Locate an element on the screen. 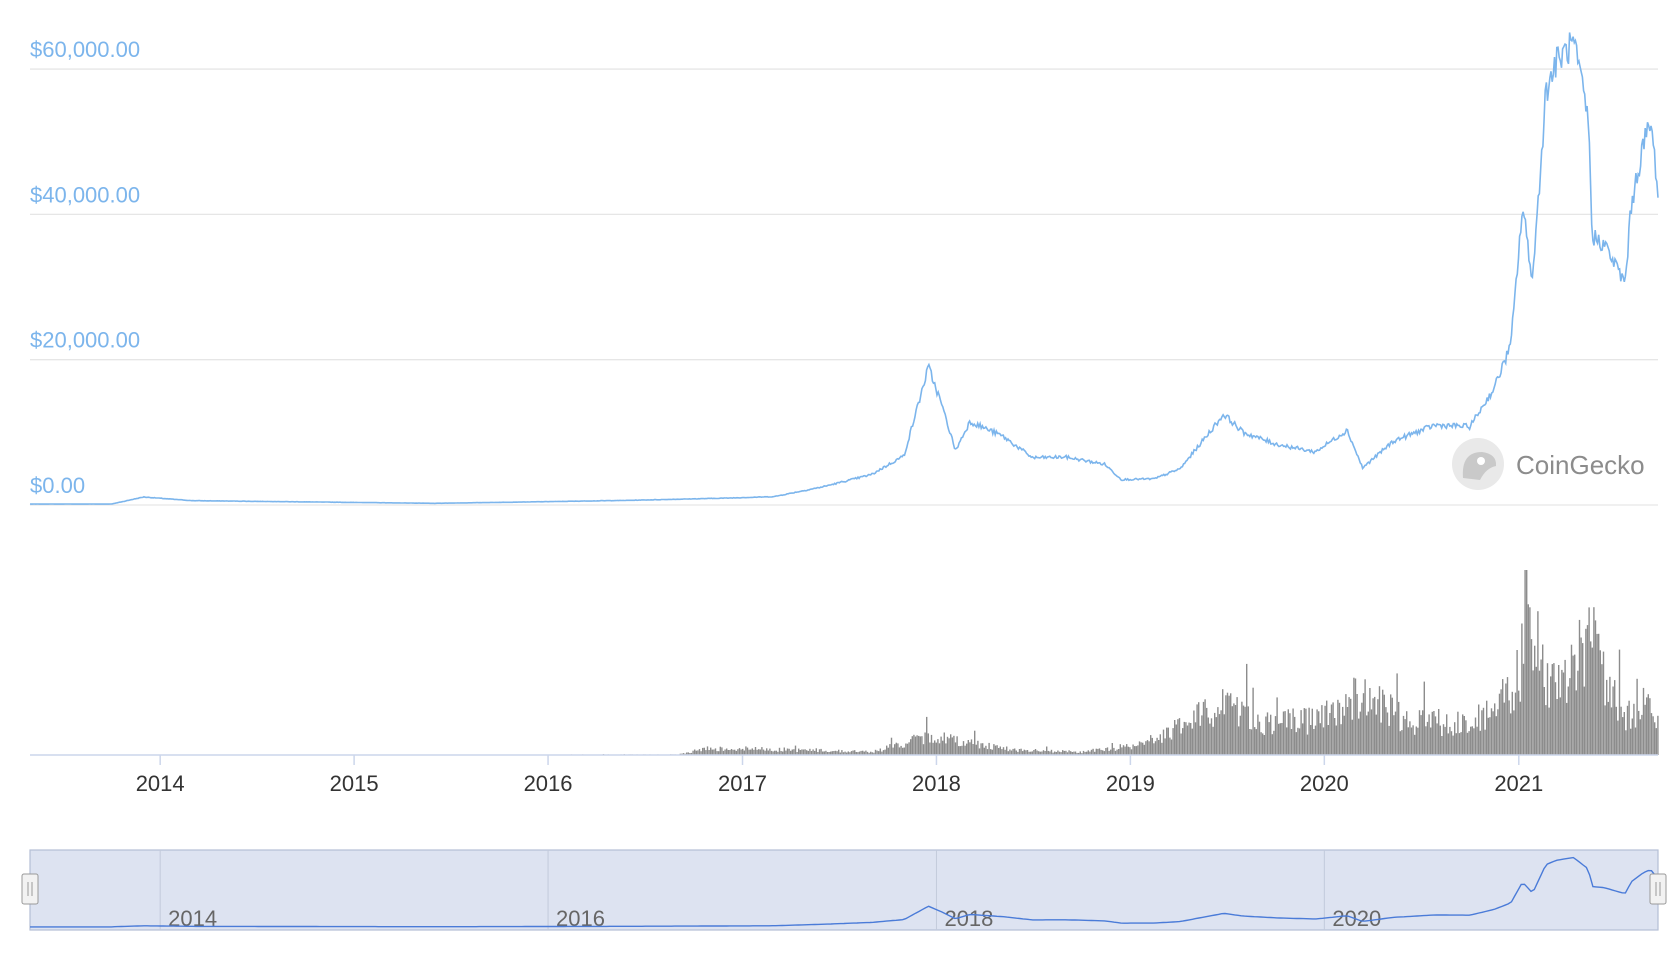  navigator-left-handle is located at coordinates (30, 889).